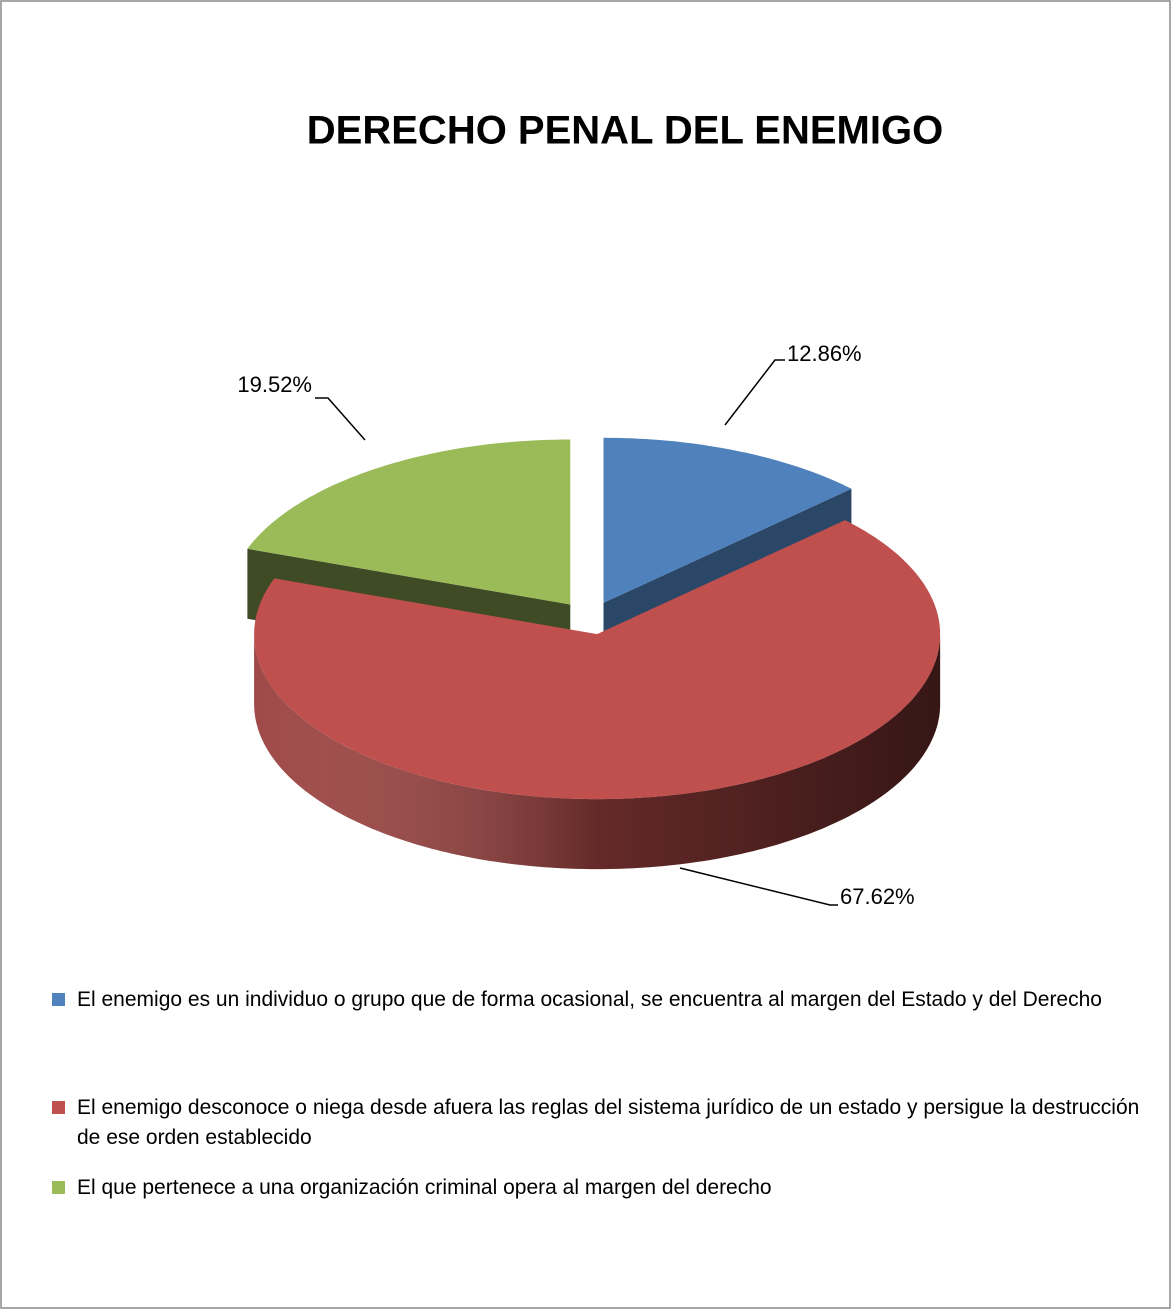  Describe the element at coordinates (274, 384) in the screenshot. I see `data-label: 19.52%` at that location.